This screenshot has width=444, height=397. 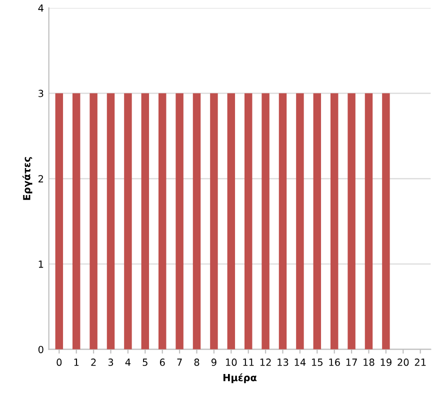 What do you see at coordinates (283, 362) in the screenshot?
I see `x-tick-label: 13` at bounding box center [283, 362].